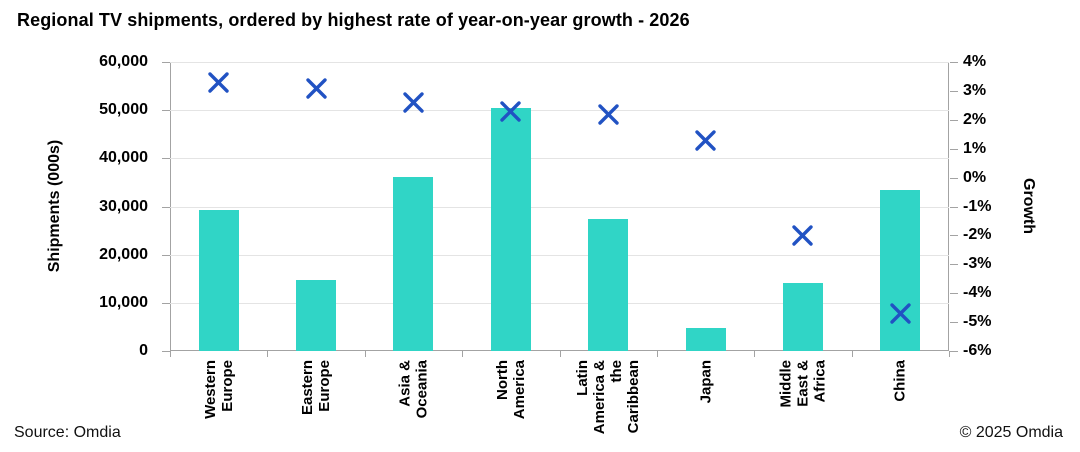 This screenshot has height=452, width=1080. What do you see at coordinates (802, 316) in the screenshot?
I see `bar-middle-east-africa` at bounding box center [802, 316].